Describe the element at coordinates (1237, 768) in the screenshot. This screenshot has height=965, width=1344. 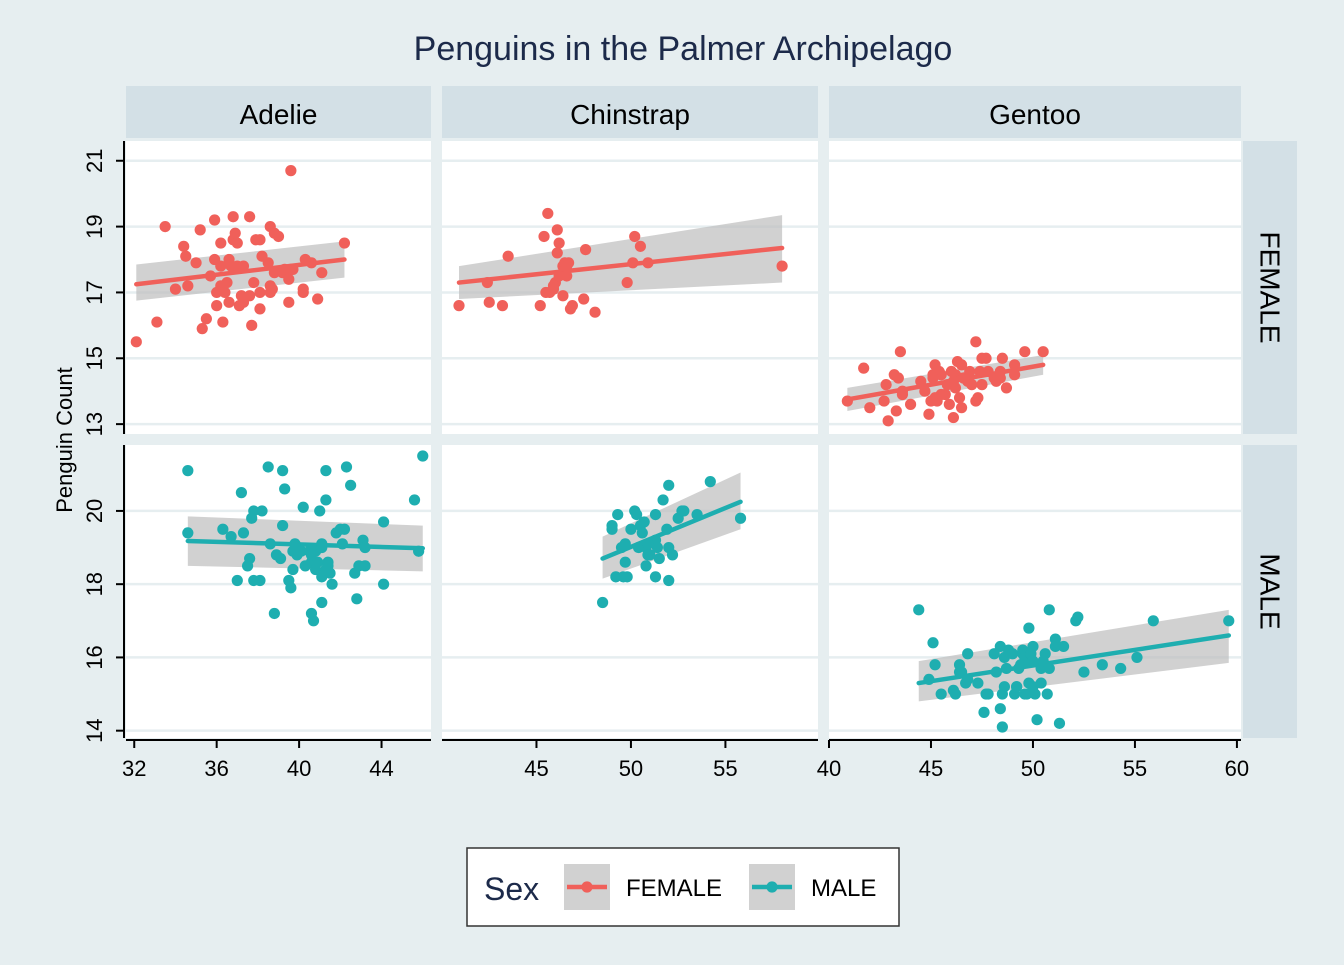
I see `x-tick-label: 60` at that location.